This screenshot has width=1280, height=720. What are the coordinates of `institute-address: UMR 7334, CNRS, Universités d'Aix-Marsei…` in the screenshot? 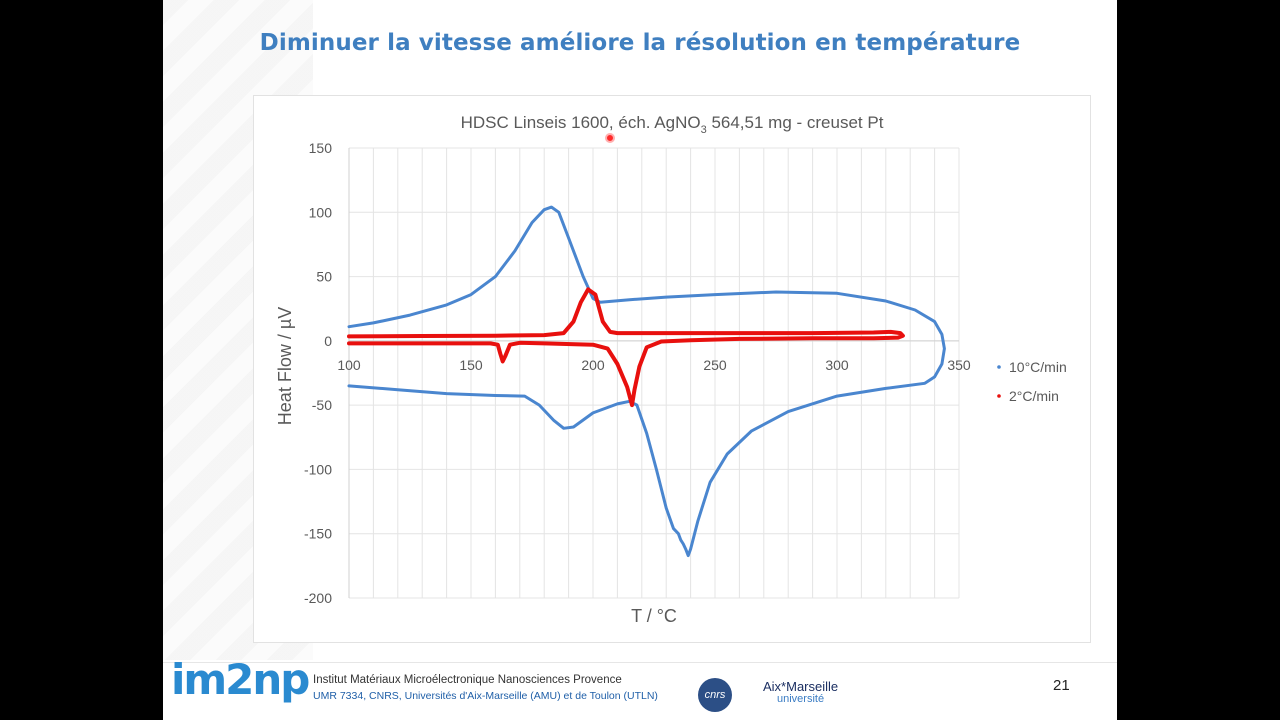 It's located at (485, 696).